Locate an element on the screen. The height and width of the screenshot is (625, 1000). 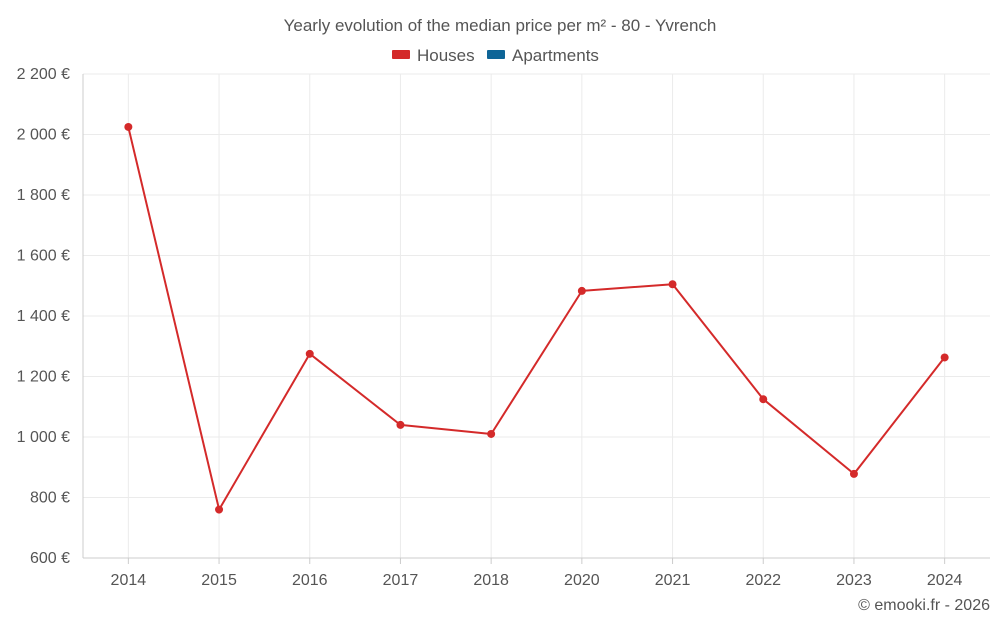
y-tick-label: 1 200 € is located at coordinates (43, 377).